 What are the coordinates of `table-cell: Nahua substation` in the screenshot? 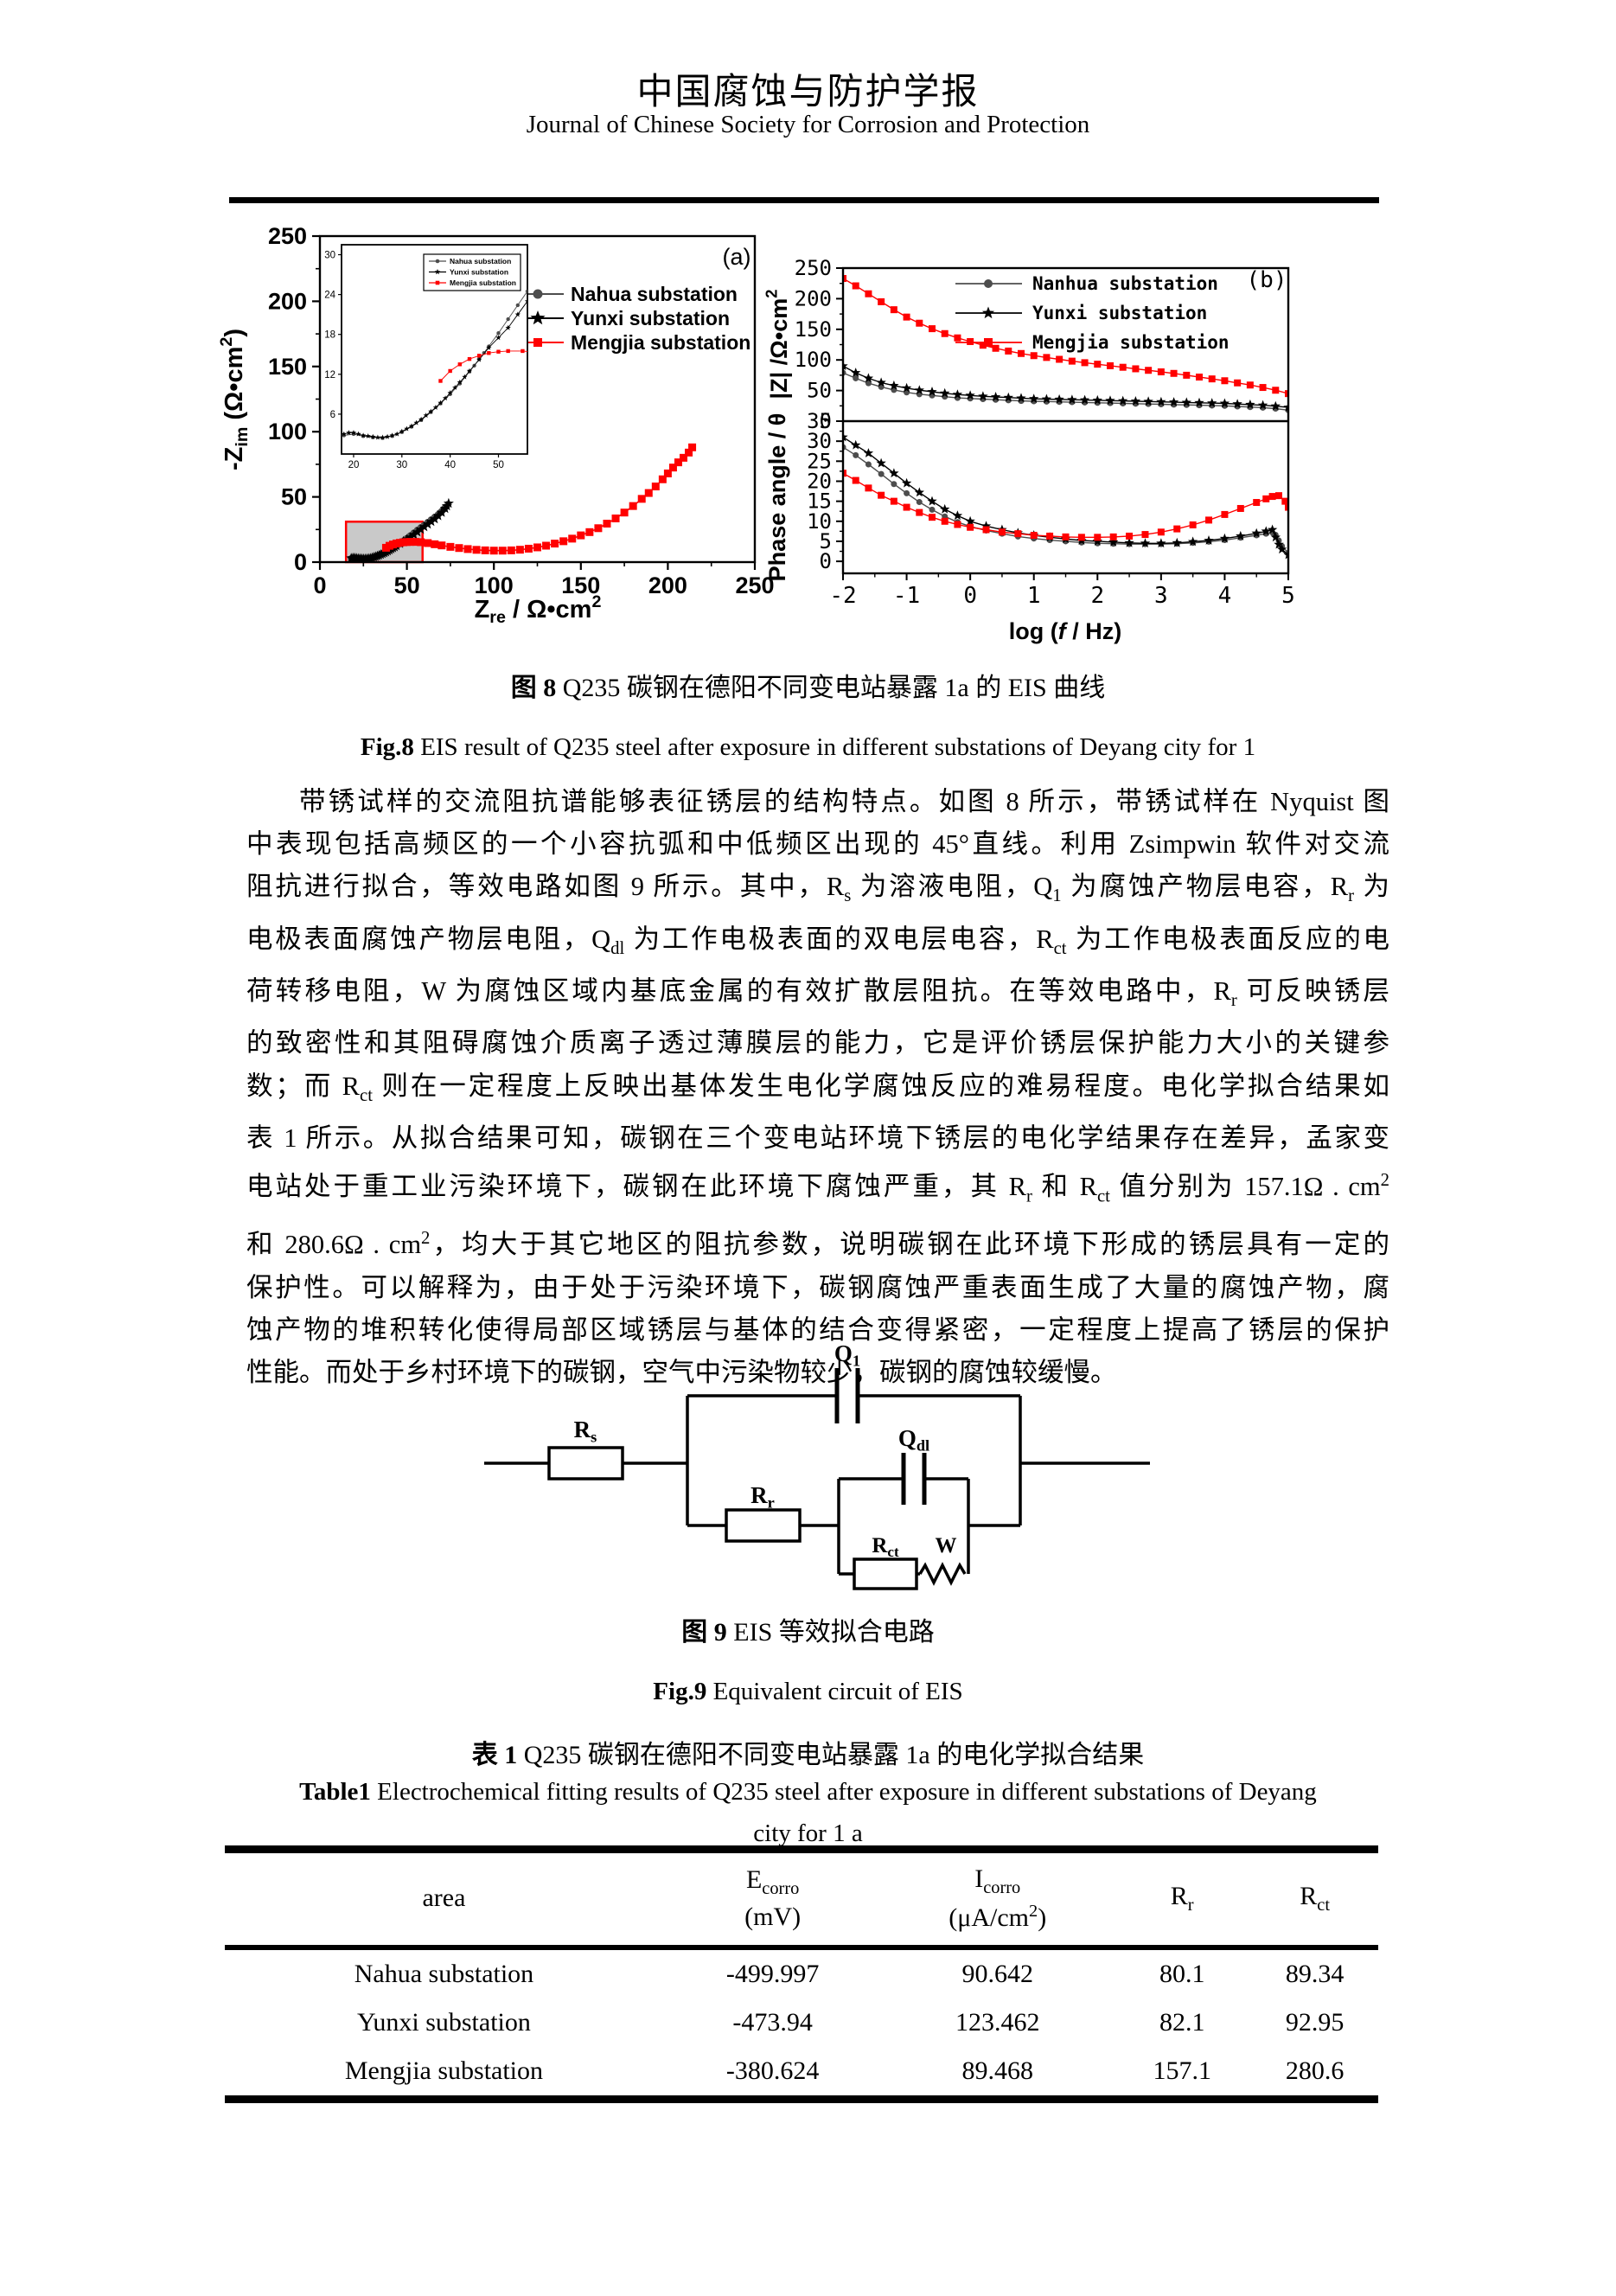 It's located at (444, 1973).